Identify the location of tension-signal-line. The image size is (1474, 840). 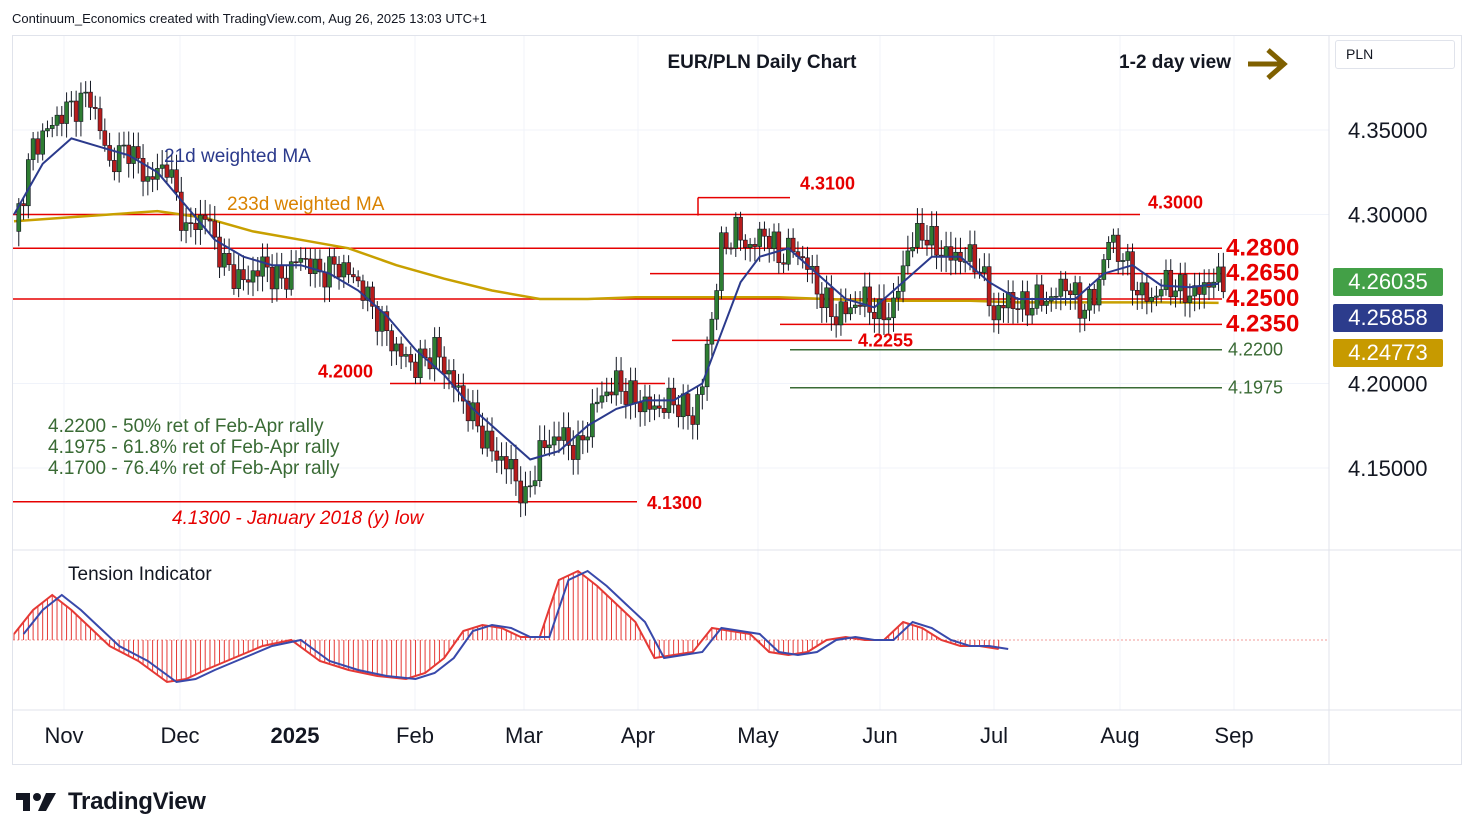
(515, 626).